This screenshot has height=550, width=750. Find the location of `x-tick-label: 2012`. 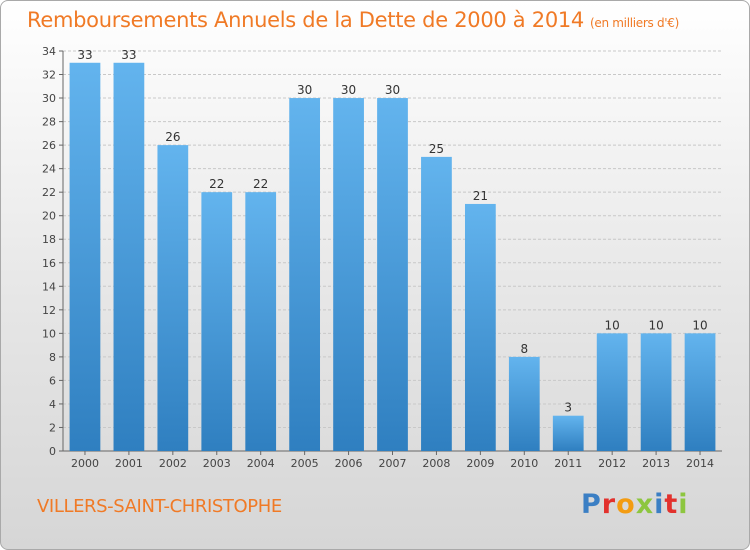

x-tick-label: 2012 is located at coordinates (612, 463).